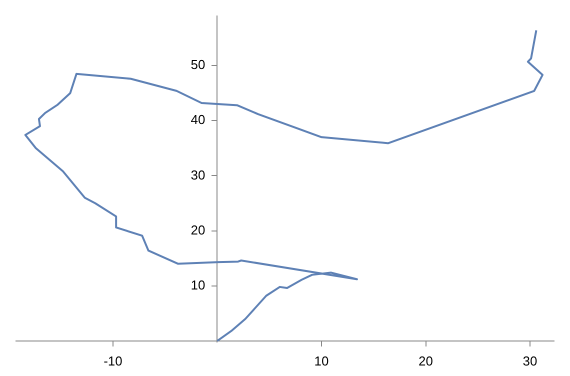 This screenshot has height=376, width=570. What do you see at coordinates (198, 230) in the screenshot?
I see `y-tick-label: 20` at bounding box center [198, 230].